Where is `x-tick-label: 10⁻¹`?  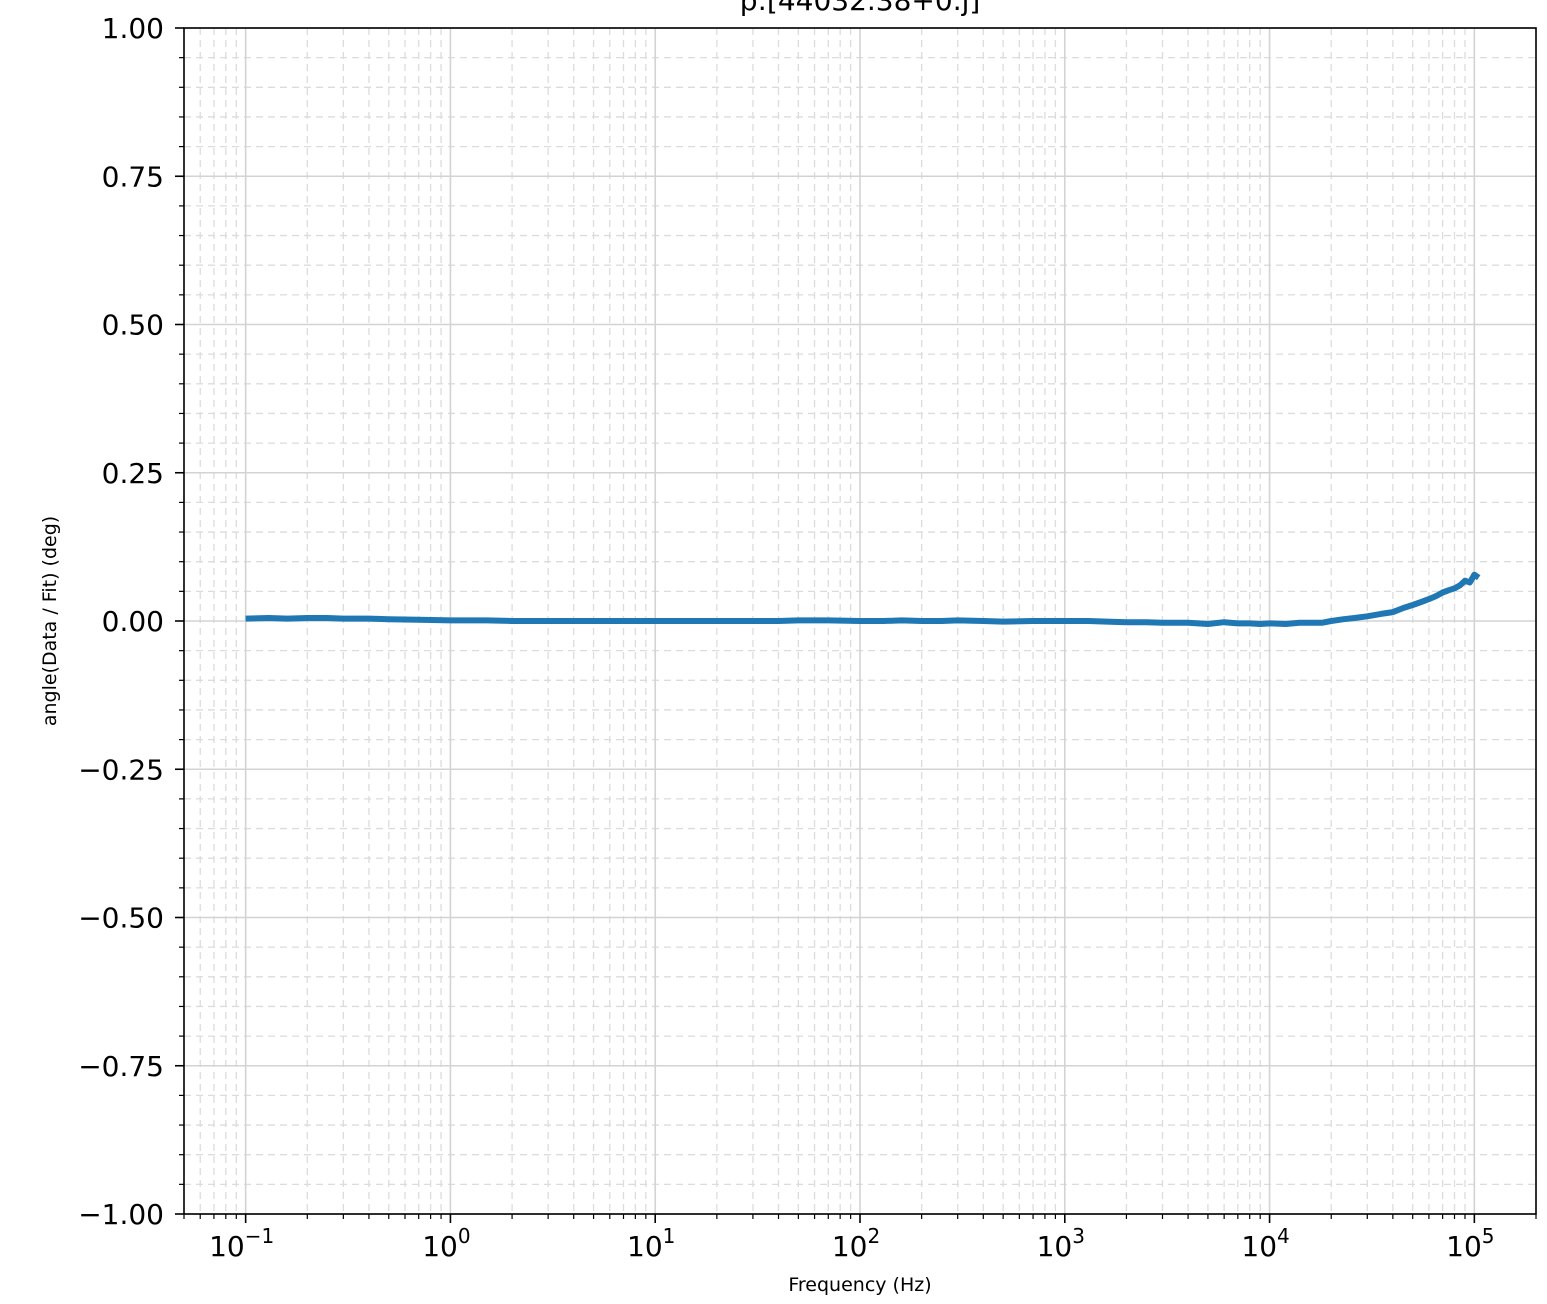 x-tick-label: 10⁻¹ is located at coordinates (241, 1243).